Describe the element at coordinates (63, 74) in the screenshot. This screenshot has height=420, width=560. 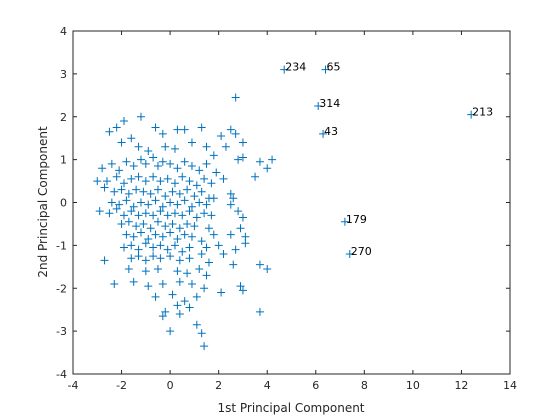
I see `y-tick-label: 3` at that location.